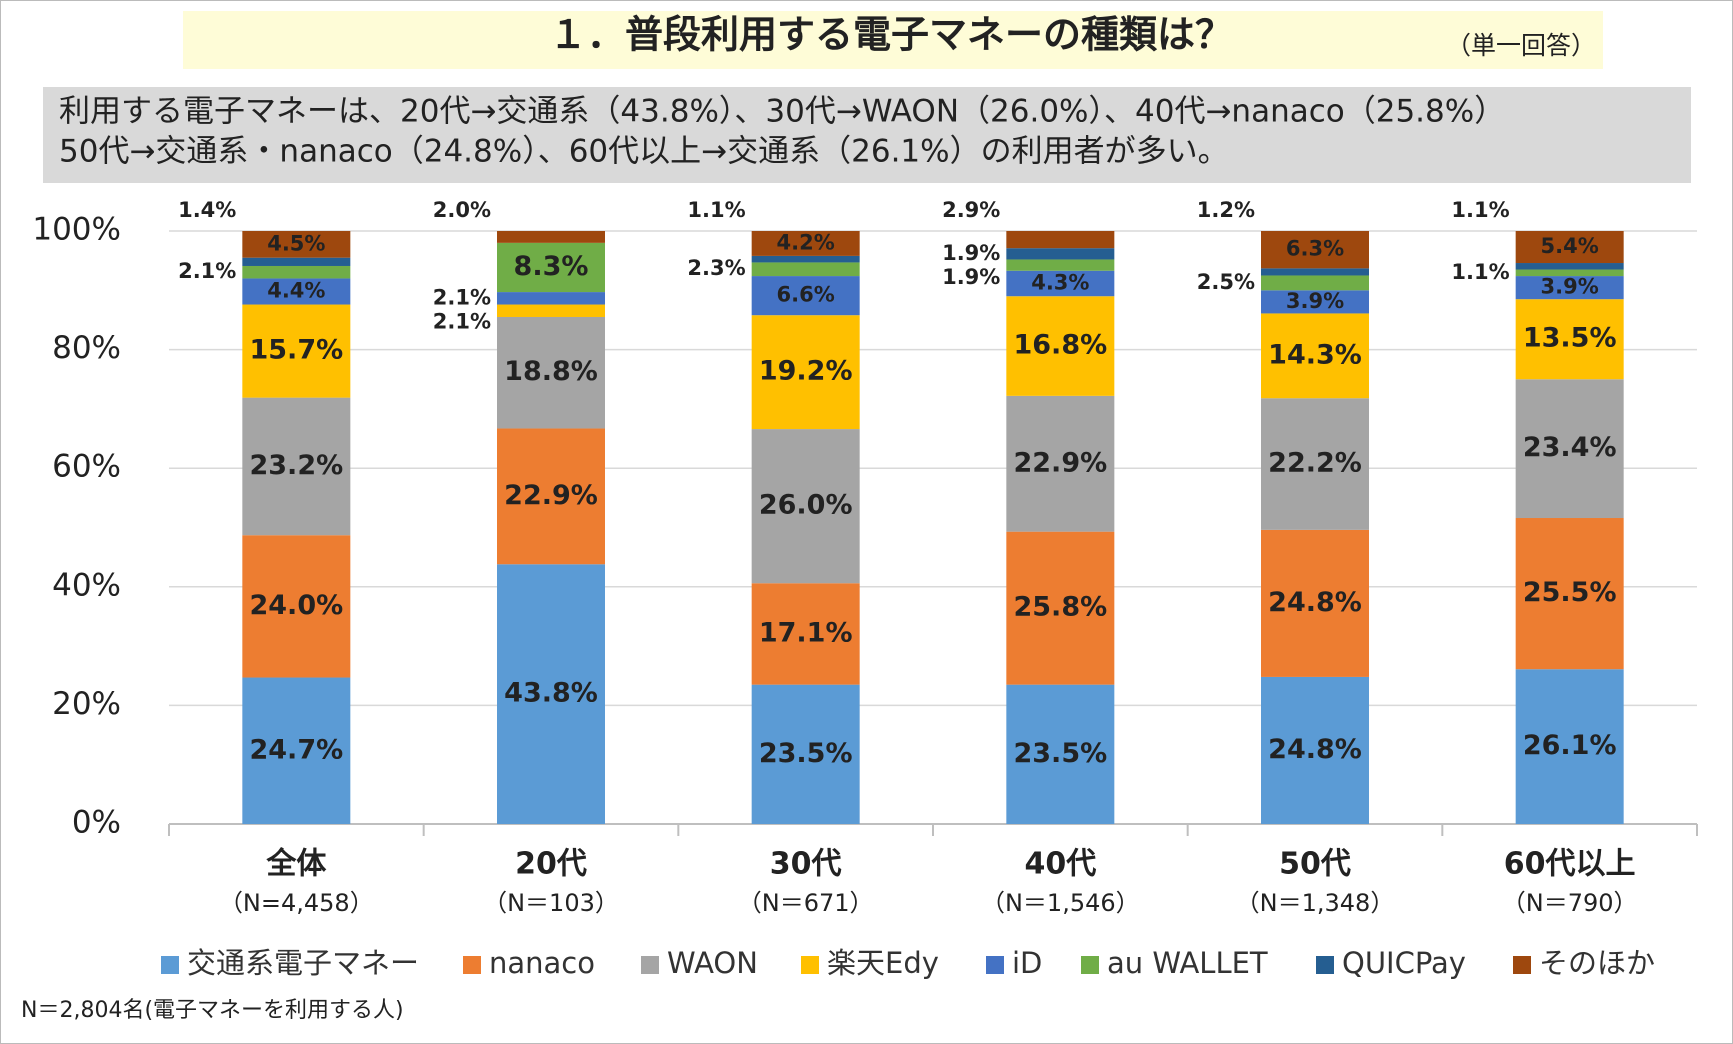 This screenshot has width=1733, height=1044. I want to click on data-label: 23.4%, so click(1570, 447).